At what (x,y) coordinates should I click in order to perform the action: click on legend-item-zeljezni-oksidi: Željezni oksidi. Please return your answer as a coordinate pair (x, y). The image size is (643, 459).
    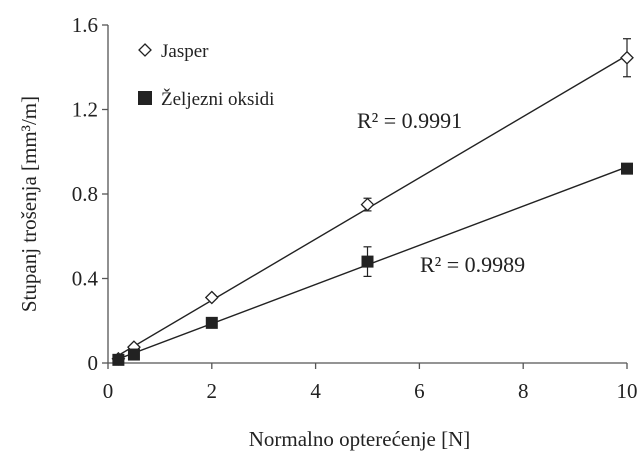
    Looking at the image, I should click on (206, 99).